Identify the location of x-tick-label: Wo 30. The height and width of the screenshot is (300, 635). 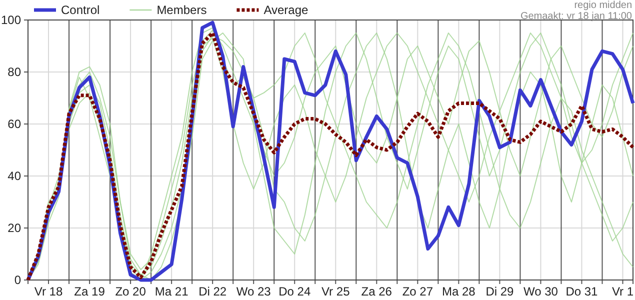
(540, 291).